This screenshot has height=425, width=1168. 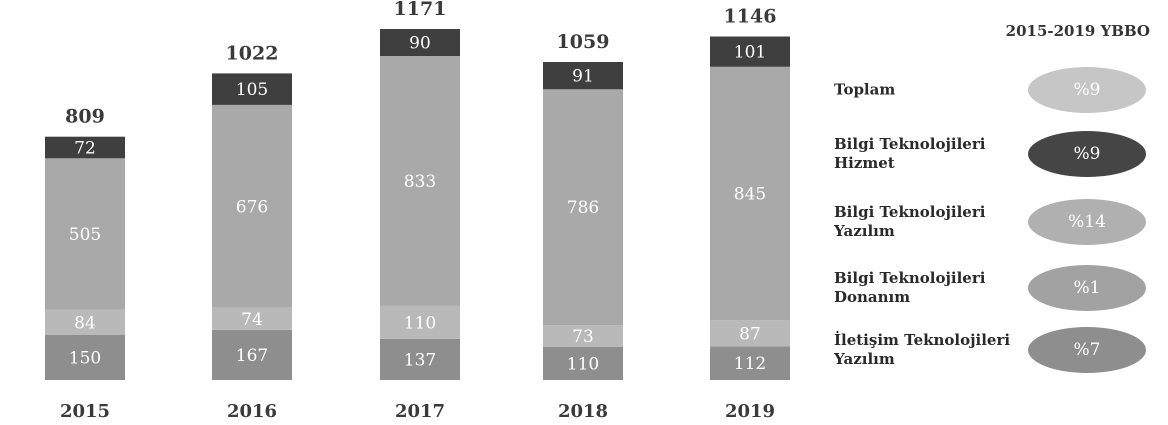 I want to click on growth-row-label: İletişim Teknolojileri Yazılım, so click(x=922, y=349).